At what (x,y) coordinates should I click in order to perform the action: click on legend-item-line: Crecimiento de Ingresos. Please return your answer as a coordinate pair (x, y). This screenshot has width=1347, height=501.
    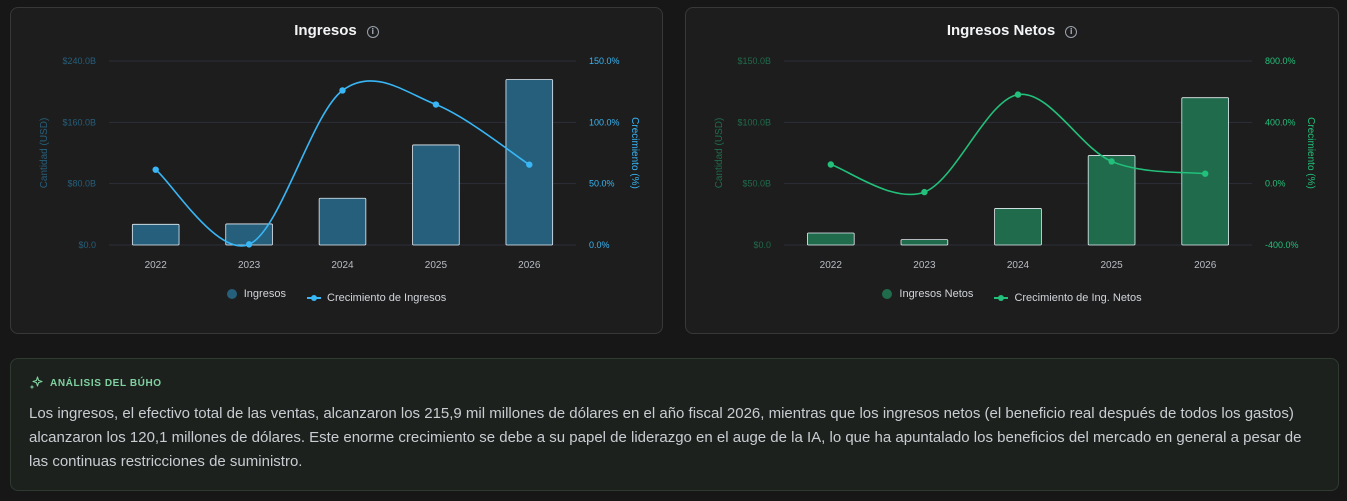
    Looking at the image, I should click on (376, 298).